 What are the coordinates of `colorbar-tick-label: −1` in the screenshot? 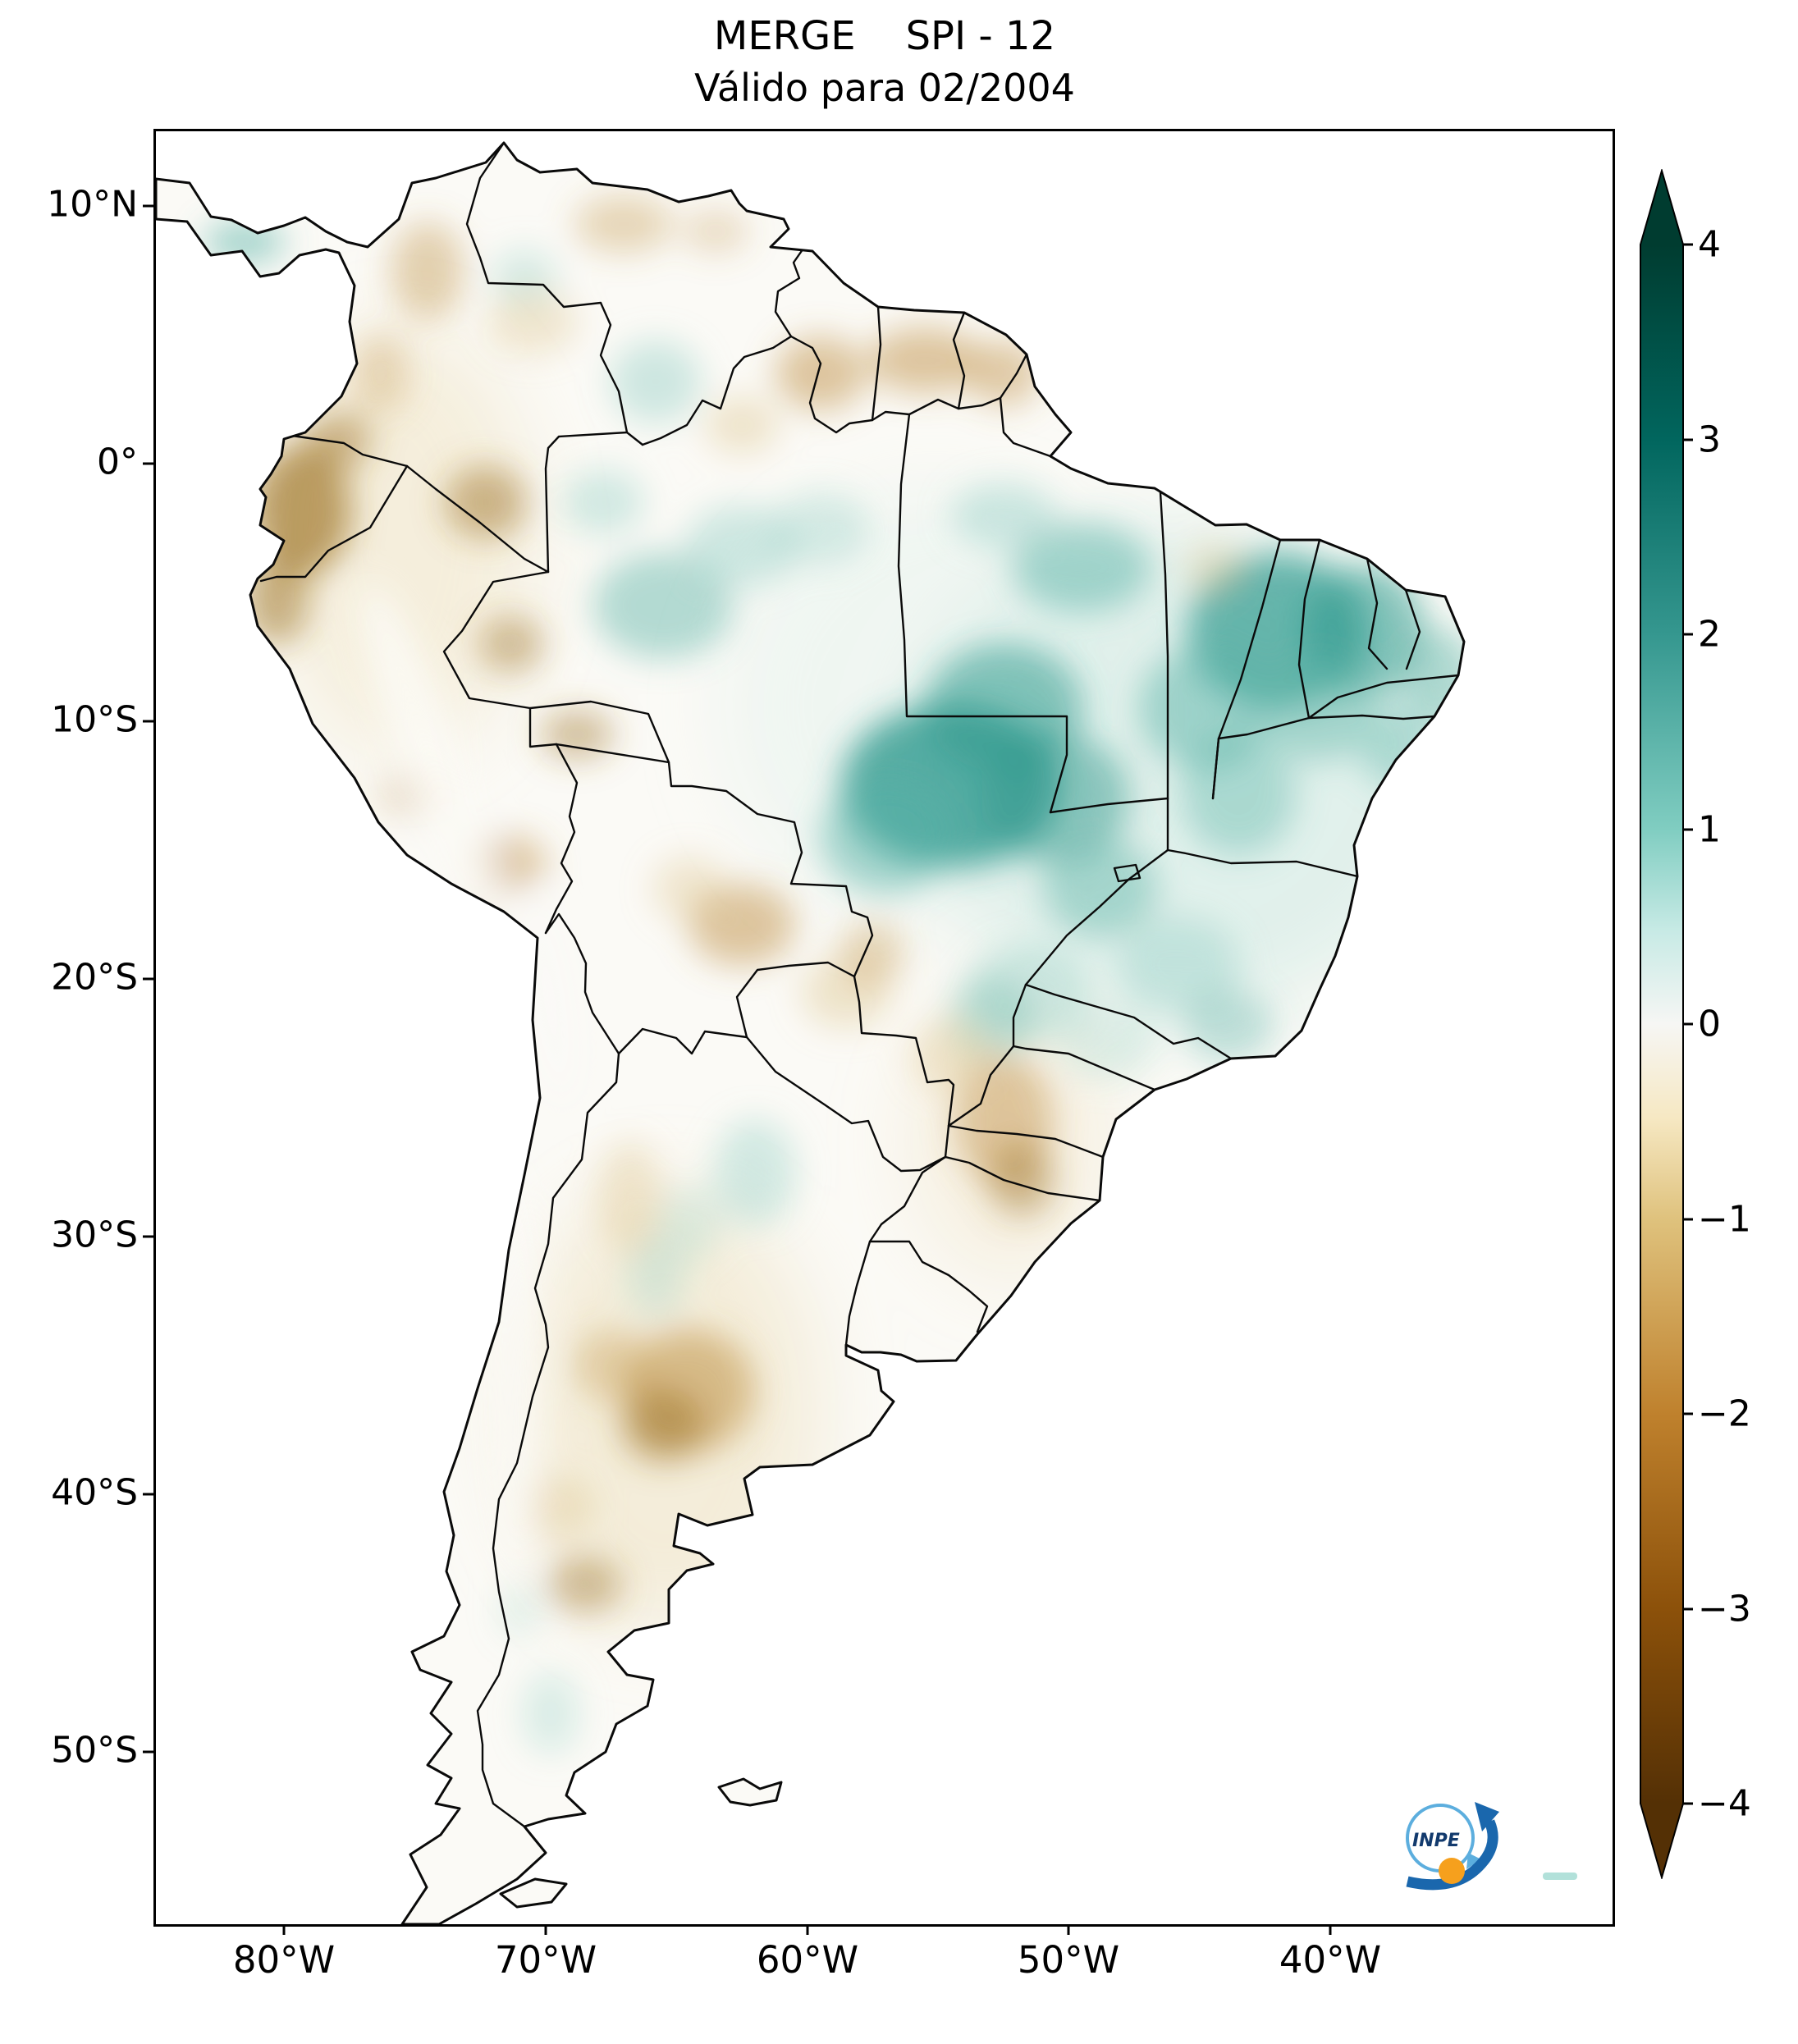 It's located at (1724, 1219).